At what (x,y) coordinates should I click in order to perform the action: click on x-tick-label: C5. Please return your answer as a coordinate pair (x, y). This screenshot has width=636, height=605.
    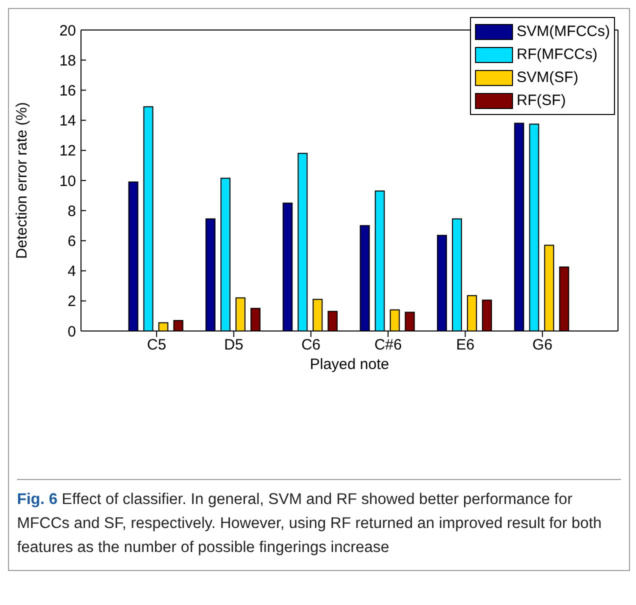
    Looking at the image, I should click on (156, 345).